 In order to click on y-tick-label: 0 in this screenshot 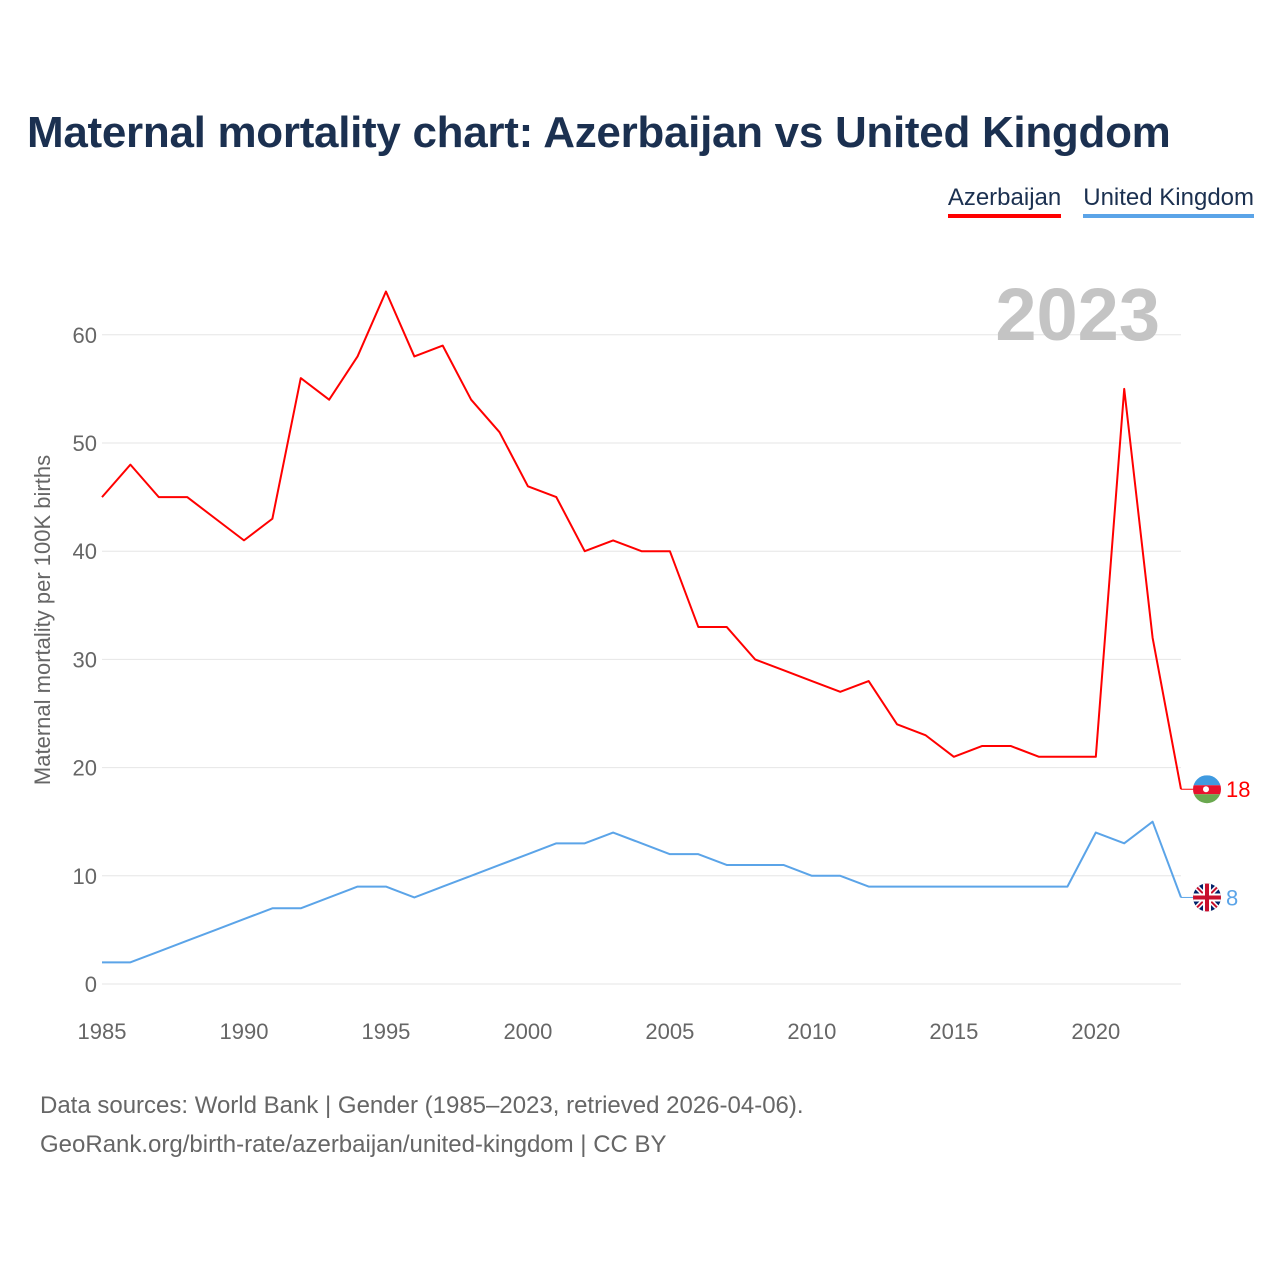, I will do `click(91, 984)`.